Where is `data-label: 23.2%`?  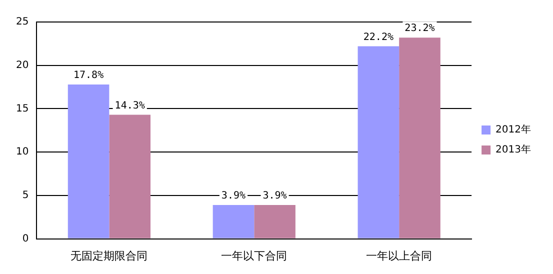
data-label: 23.2% is located at coordinates (419, 28).